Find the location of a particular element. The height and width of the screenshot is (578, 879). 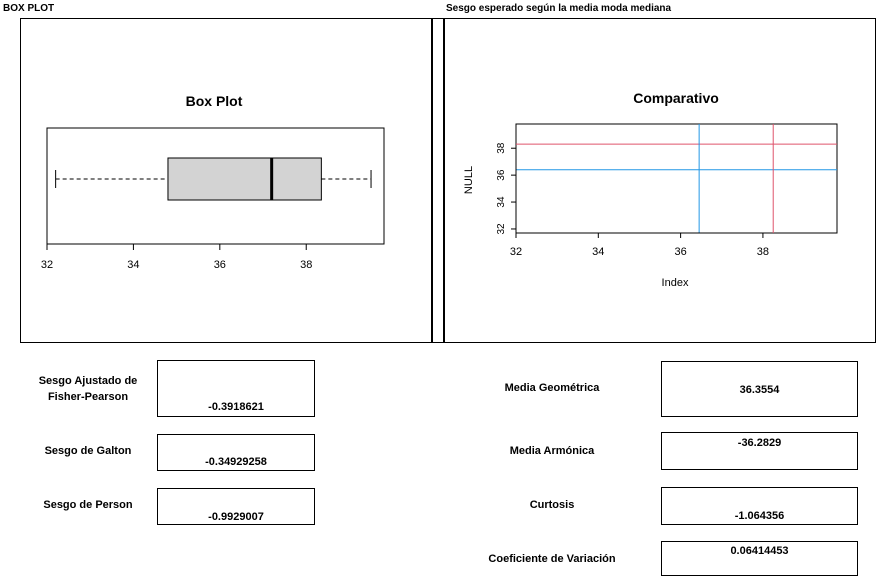

geometric-mean-value-box: 36.3554 is located at coordinates (759, 389).